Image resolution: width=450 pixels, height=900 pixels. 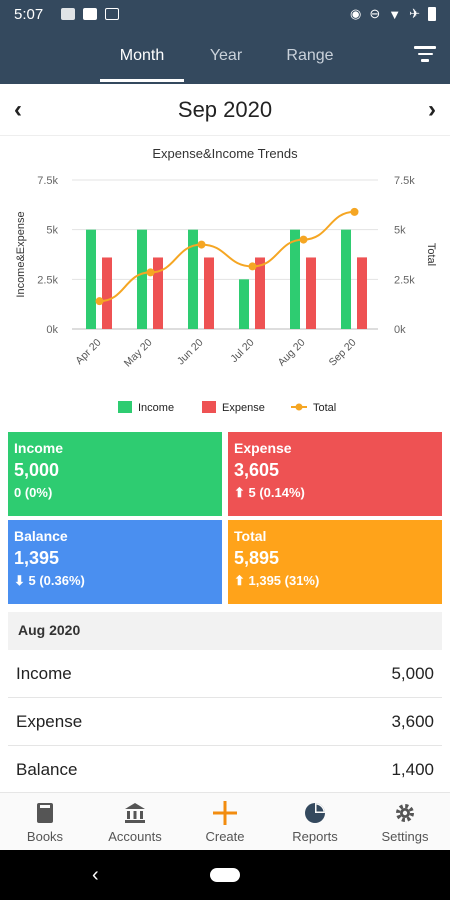 I want to click on list-item: Balance 1,400, so click(x=225, y=769).